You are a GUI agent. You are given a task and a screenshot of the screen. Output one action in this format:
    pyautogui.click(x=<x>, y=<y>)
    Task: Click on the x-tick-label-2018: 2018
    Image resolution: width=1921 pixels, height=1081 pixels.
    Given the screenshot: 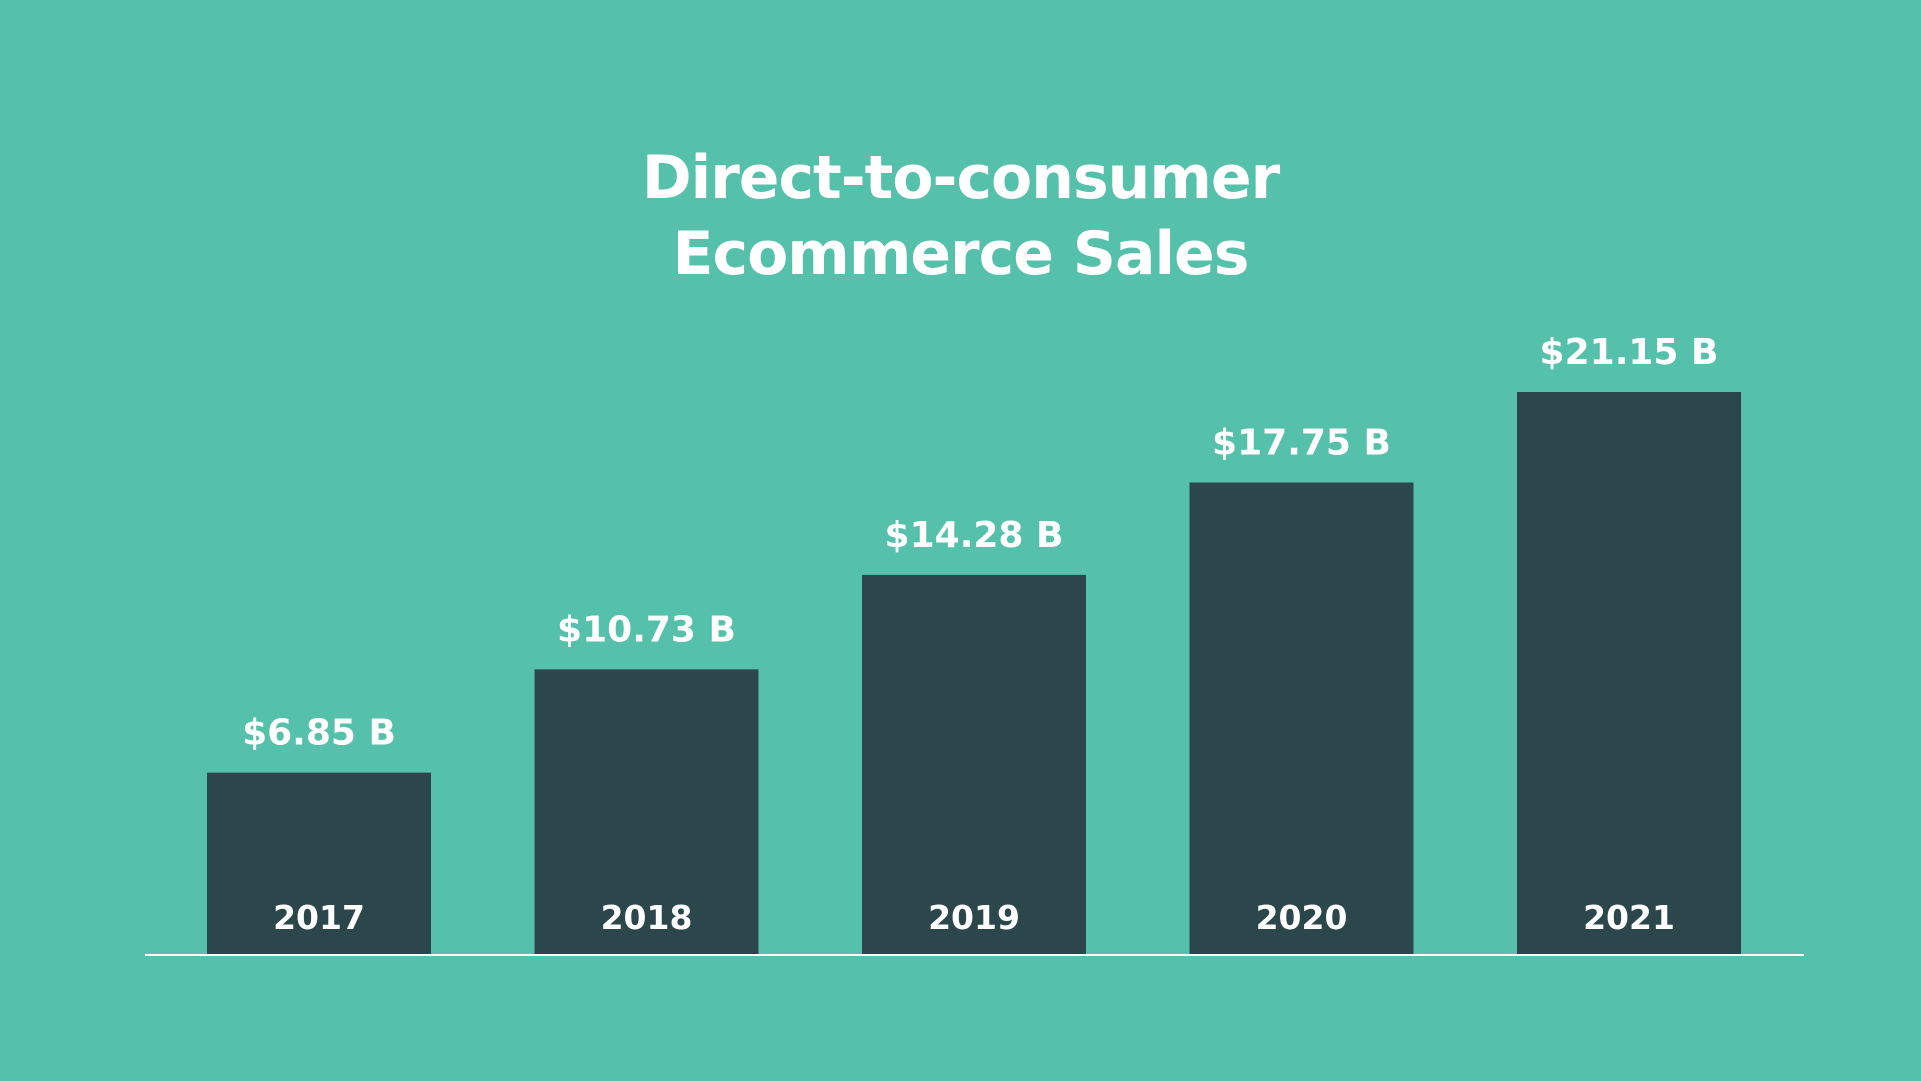 What is the action you would take?
    pyautogui.click(x=647, y=917)
    